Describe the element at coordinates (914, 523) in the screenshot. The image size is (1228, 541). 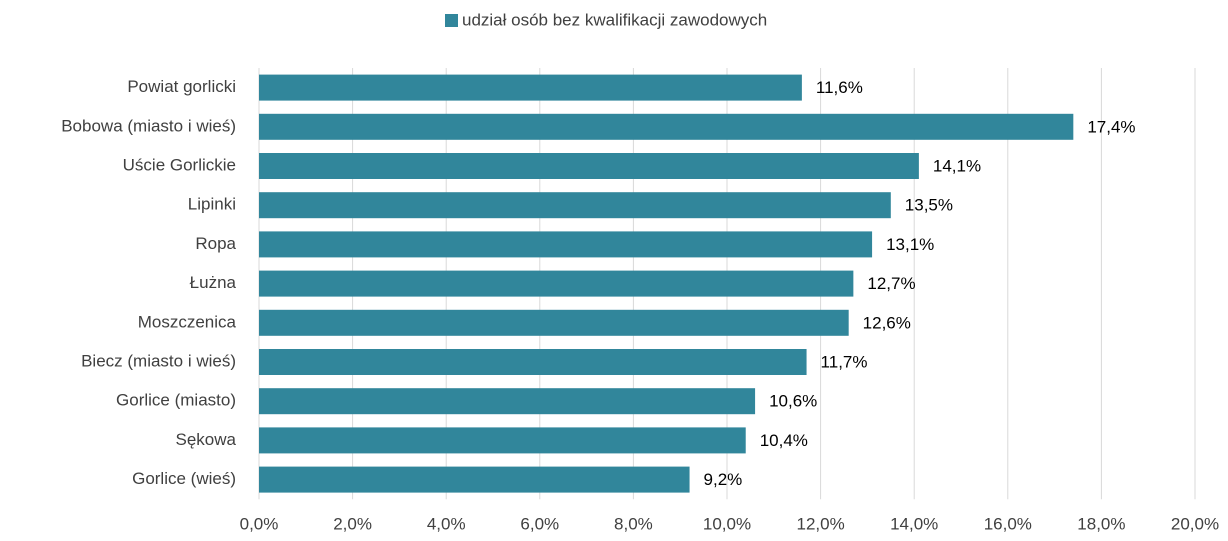
I see `x-tick-label: 14,0%` at that location.